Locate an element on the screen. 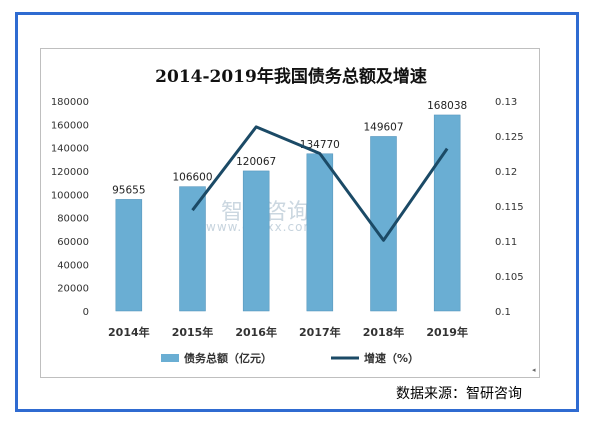 This screenshot has width=596, height=425. y-right-tick-label: 0.115 is located at coordinates (509, 207).